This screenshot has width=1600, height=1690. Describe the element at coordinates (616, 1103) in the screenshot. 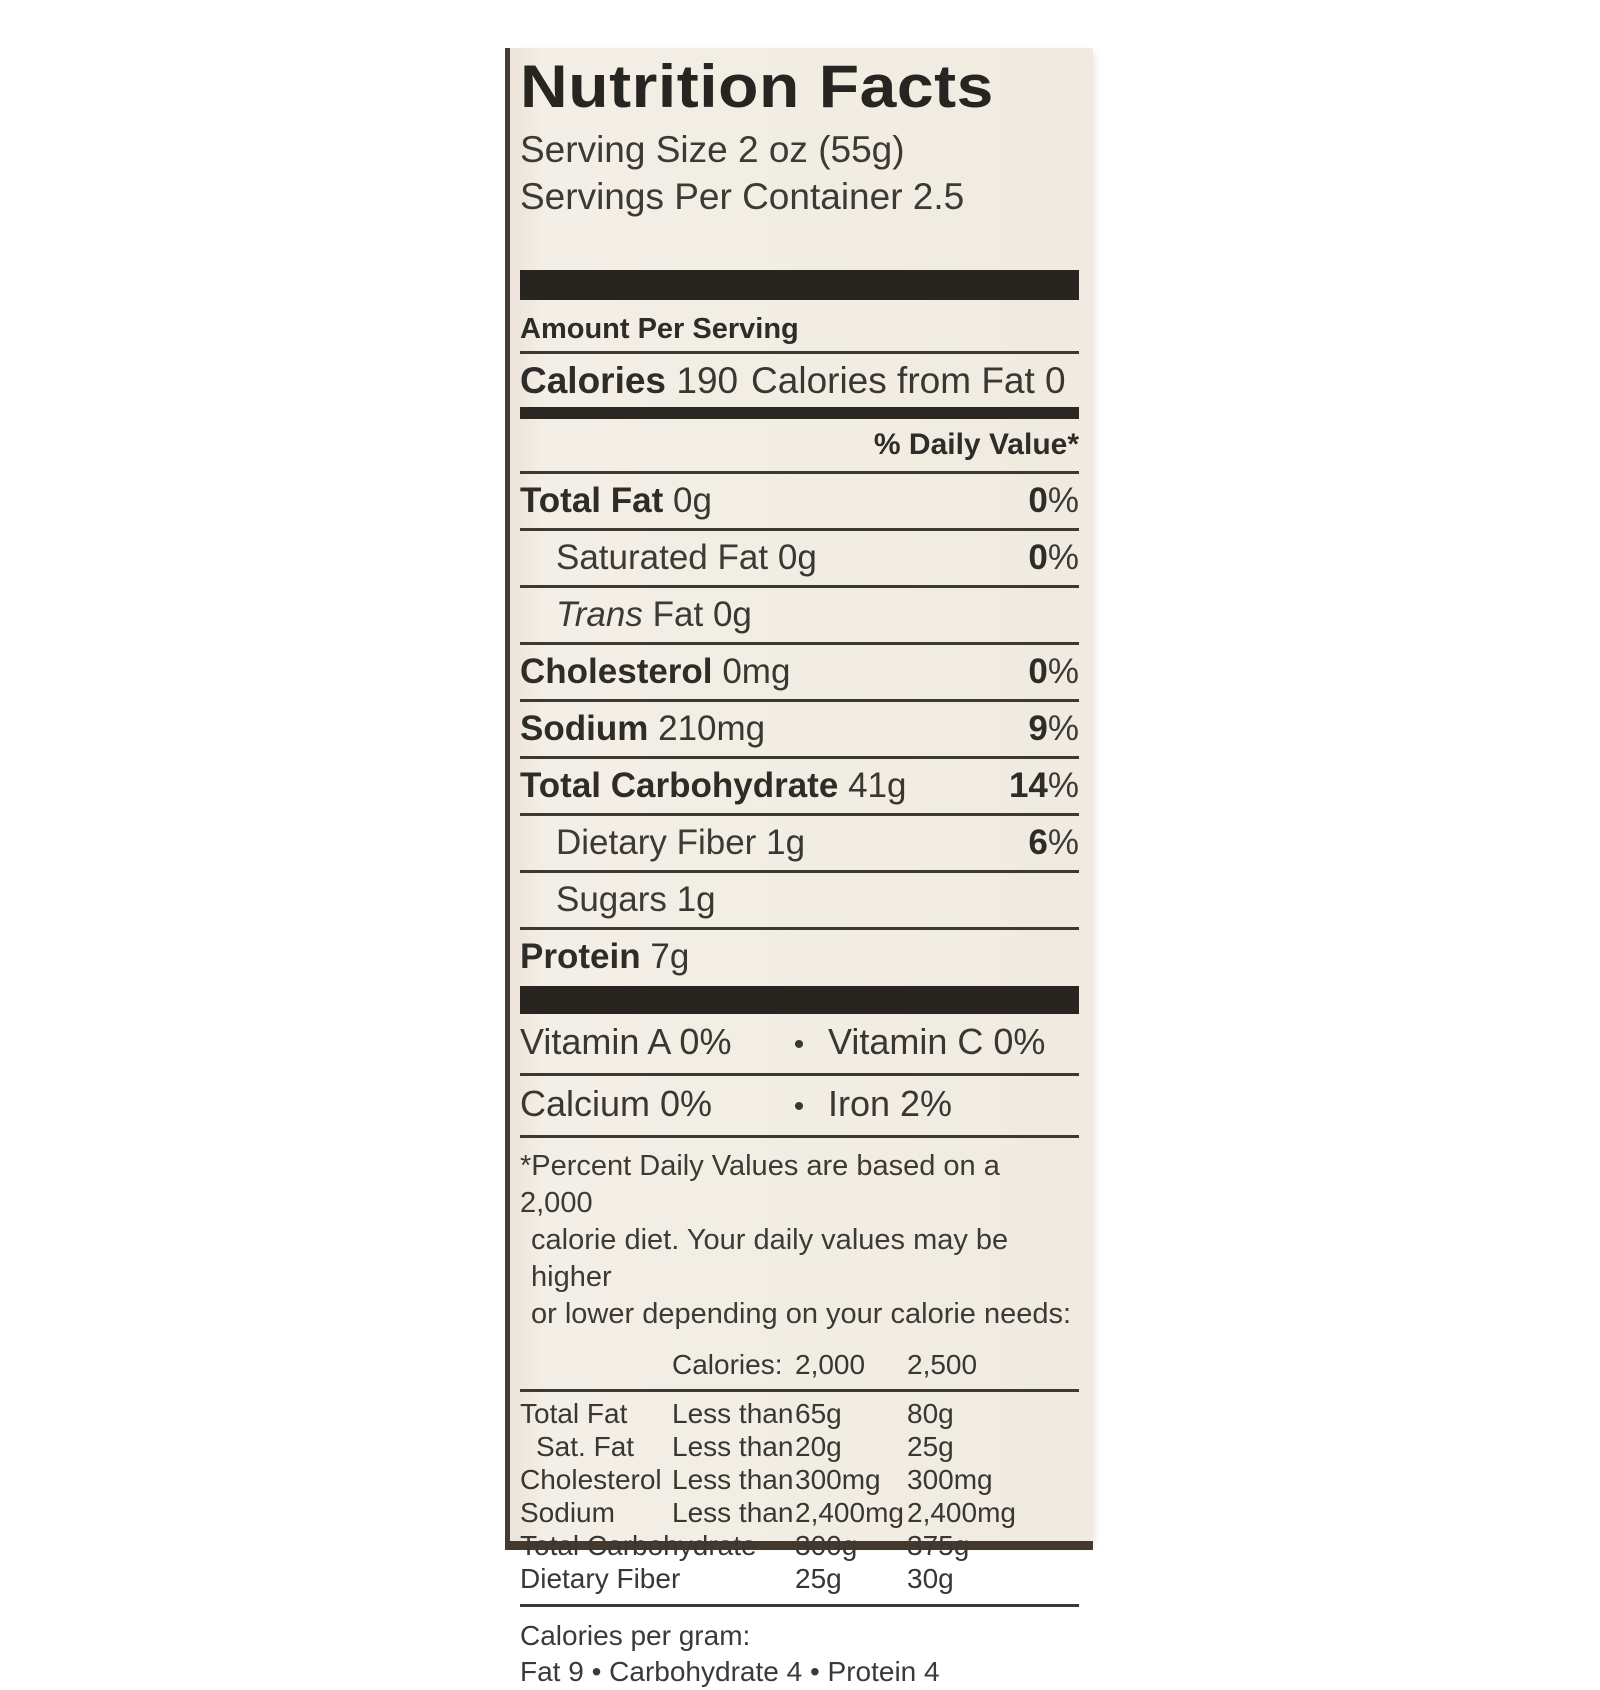

I see `calcium: Calcium 0%` at that location.